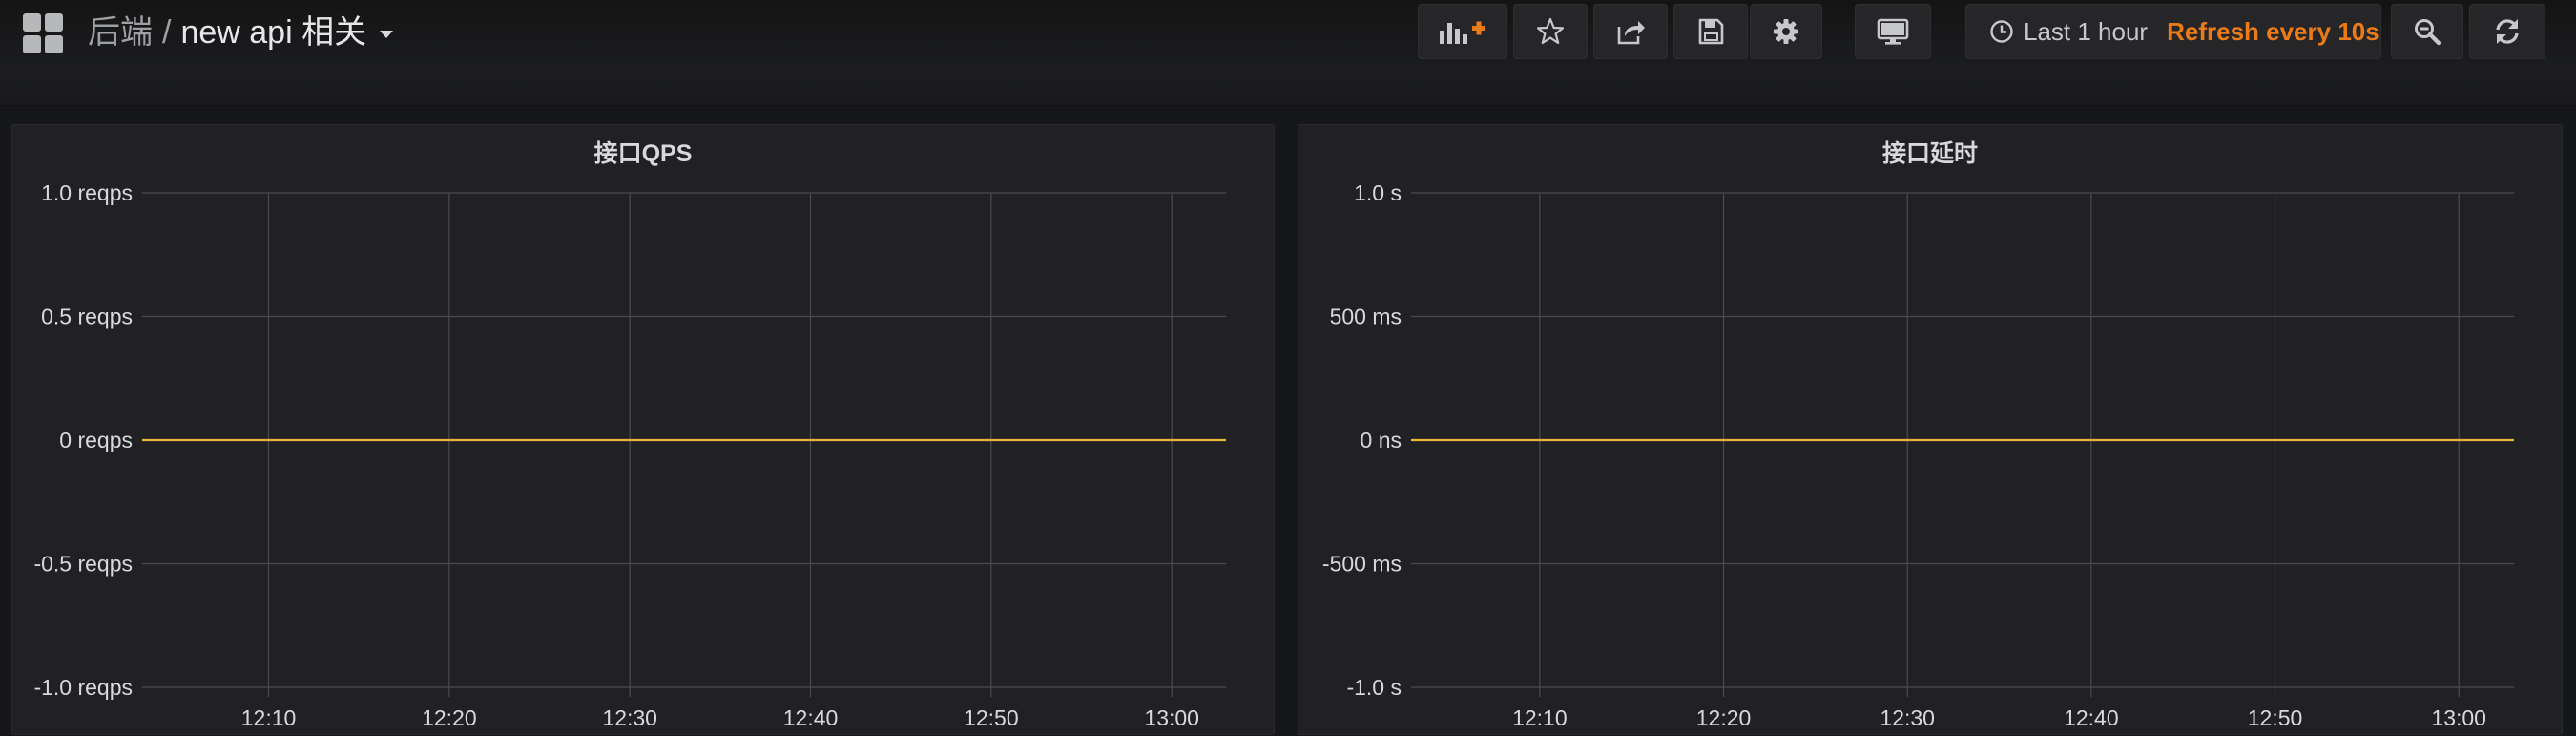 The image size is (2576, 736). Describe the element at coordinates (2273, 31) in the screenshot. I see `refresh-interval-label: Refresh every 10s` at that location.